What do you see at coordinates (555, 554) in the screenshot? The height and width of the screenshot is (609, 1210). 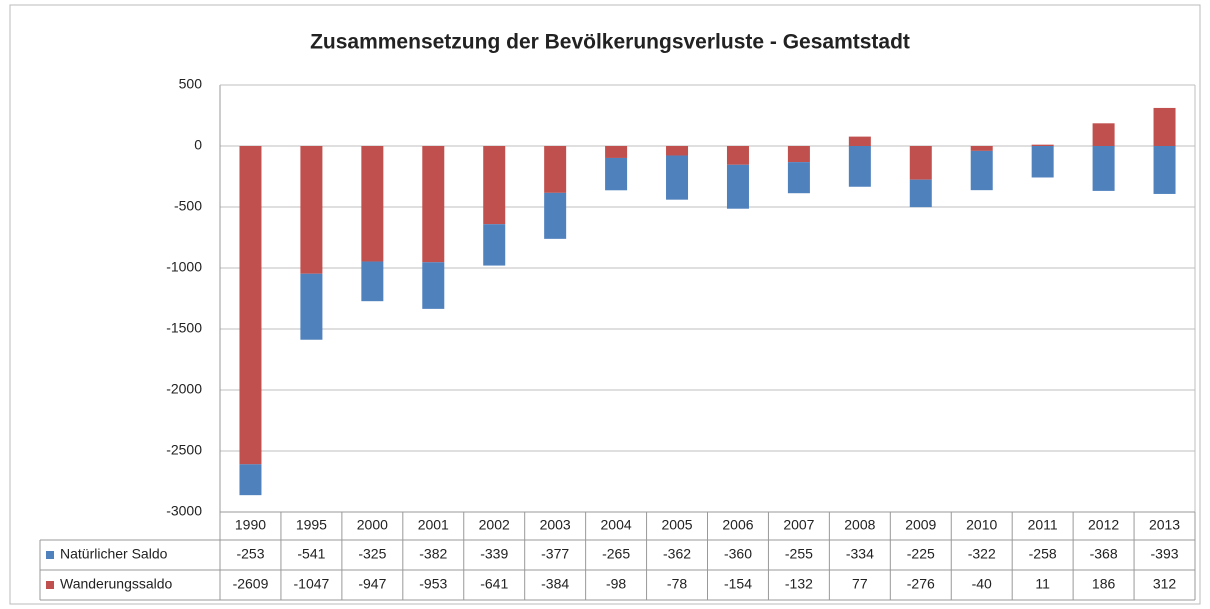 I see `table-value: -377` at bounding box center [555, 554].